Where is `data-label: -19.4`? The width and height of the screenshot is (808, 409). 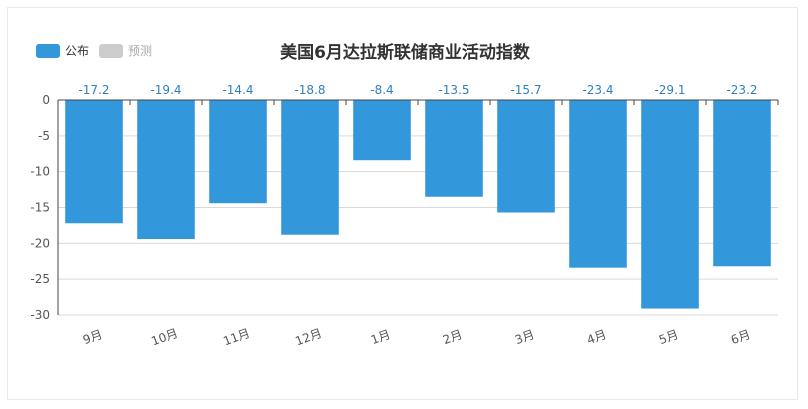
data-label: -19.4 is located at coordinates (165, 90).